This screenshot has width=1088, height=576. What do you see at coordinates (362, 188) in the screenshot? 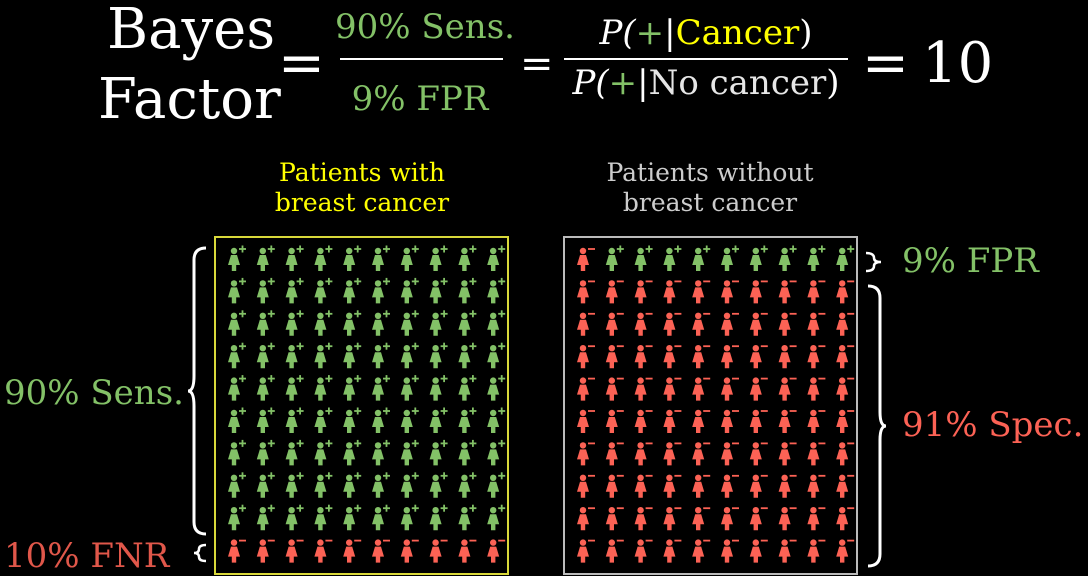
I see `label-with-cancer: Patients with breast cancer` at bounding box center [362, 188].